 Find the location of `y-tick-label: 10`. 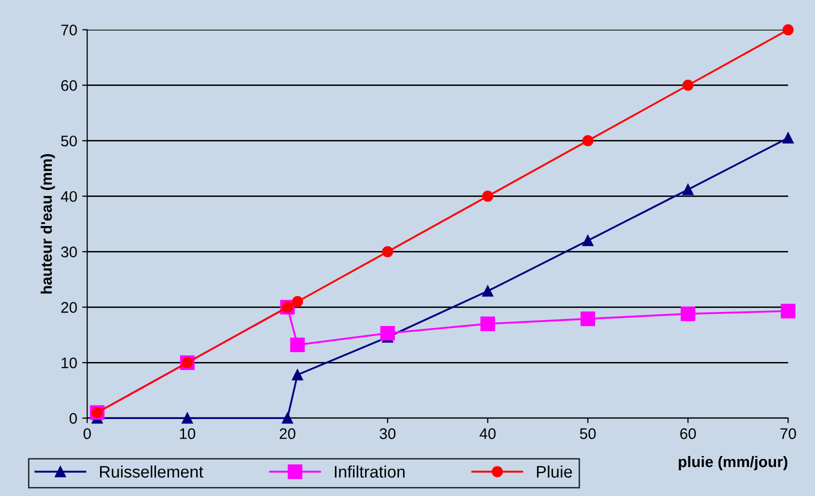

y-tick-label: 10 is located at coordinates (69, 363).